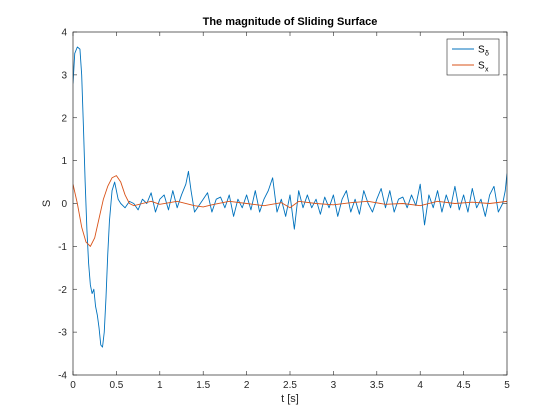 The width and height of the screenshot is (560, 420). Describe the element at coordinates (487, 70) in the screenshot. I see `legend-entry-subscript: x` at that location.